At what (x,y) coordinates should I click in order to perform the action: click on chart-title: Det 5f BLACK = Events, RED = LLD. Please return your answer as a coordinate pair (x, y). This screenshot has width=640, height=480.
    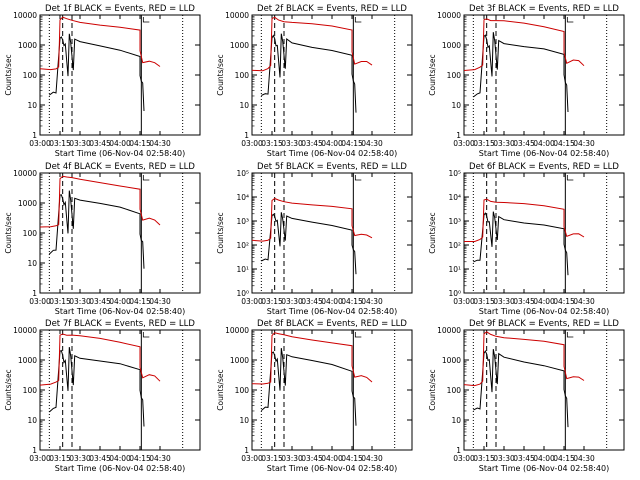
    Looking at the image, I should click on (332, 167).